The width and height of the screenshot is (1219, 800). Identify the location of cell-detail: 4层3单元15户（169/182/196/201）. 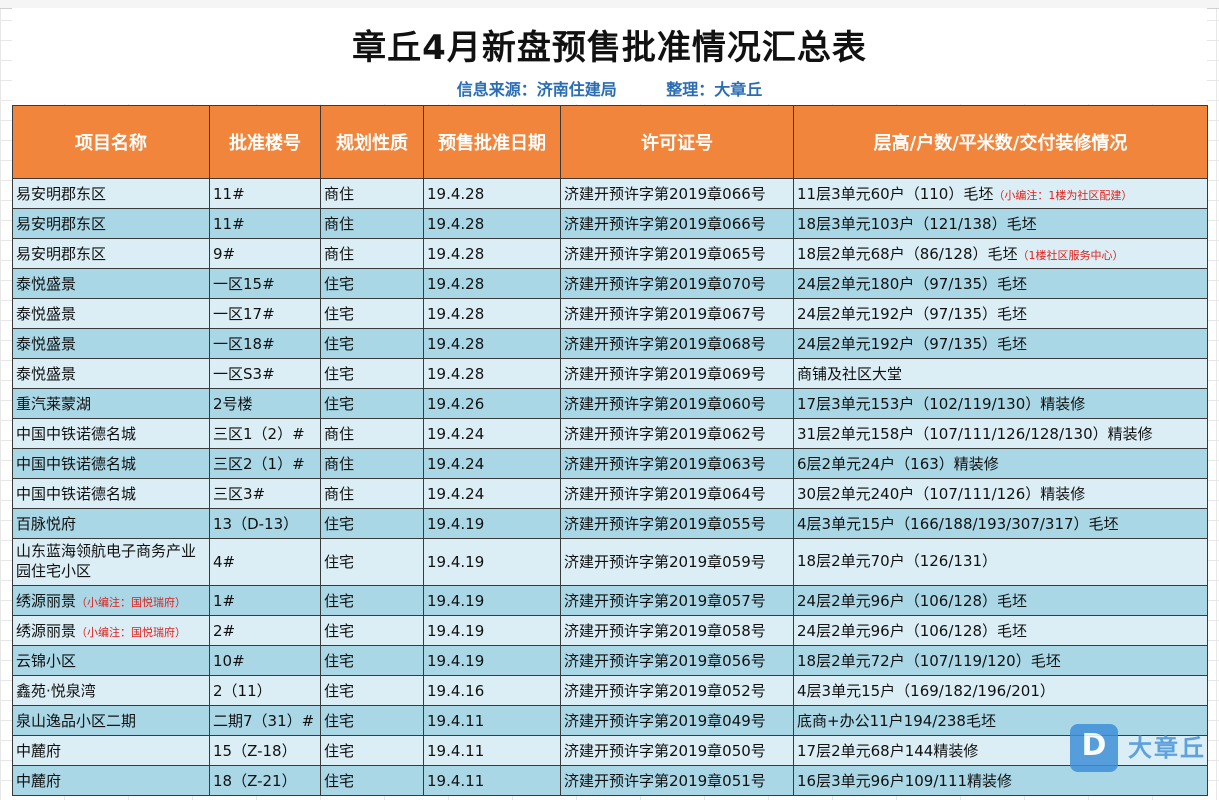
(1000, 690).